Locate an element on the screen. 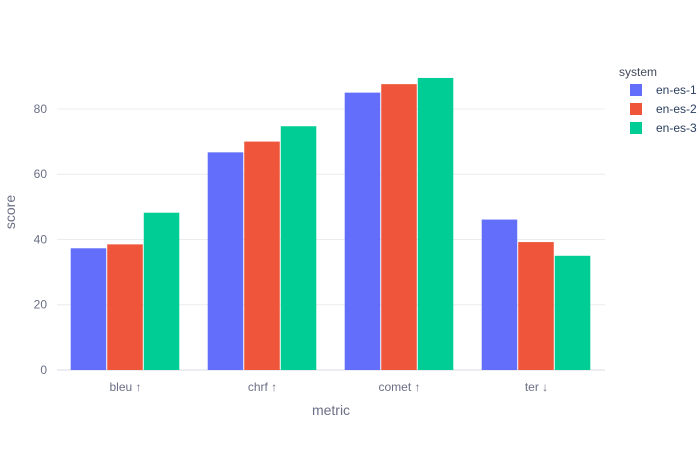 The image size is (700, 450). x-tick-label: comet ↑ is located at coordinates (399, 387).